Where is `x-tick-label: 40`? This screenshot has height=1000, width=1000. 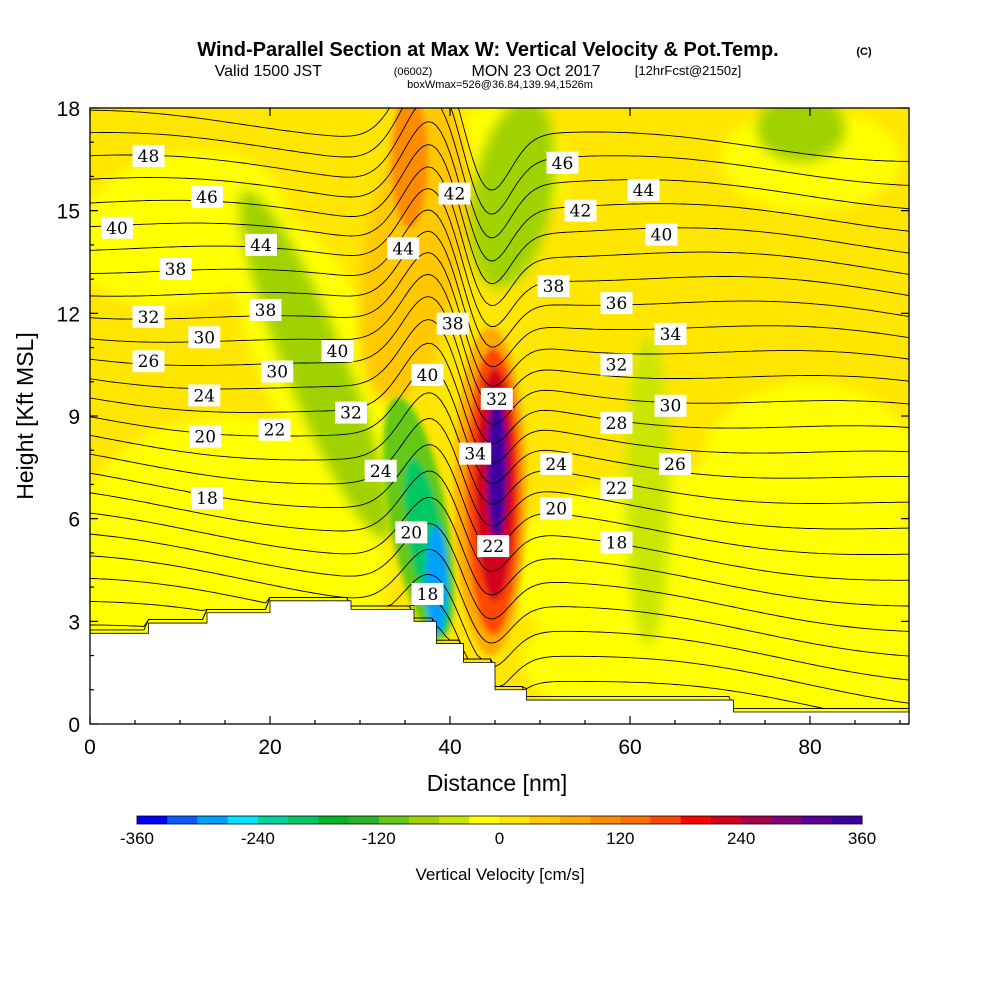
x-tick-label: 40 is located at coordinates (449, 747).